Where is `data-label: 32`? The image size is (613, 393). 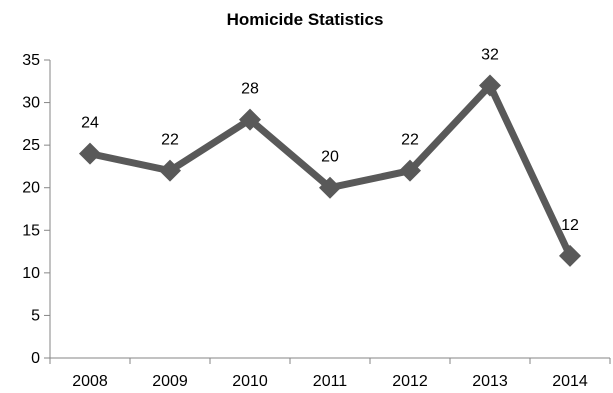
data-label: 32 is located at coordinates (490, 55).